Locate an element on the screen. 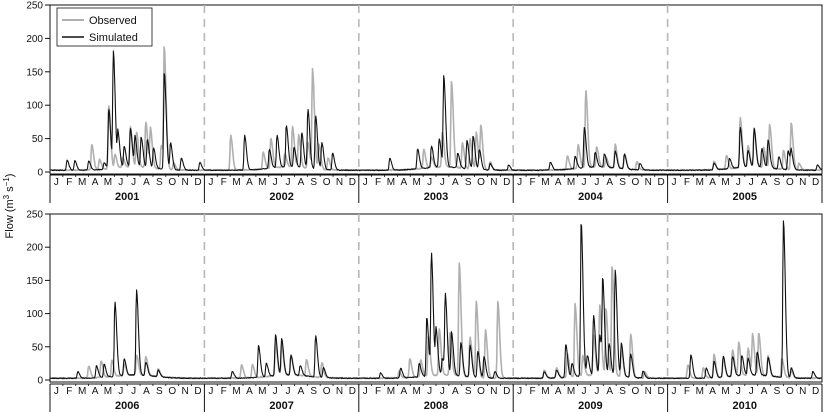 The height and width of the screenshot is (412, 827). year-label: 2009 is located at coordinates (590, 406).